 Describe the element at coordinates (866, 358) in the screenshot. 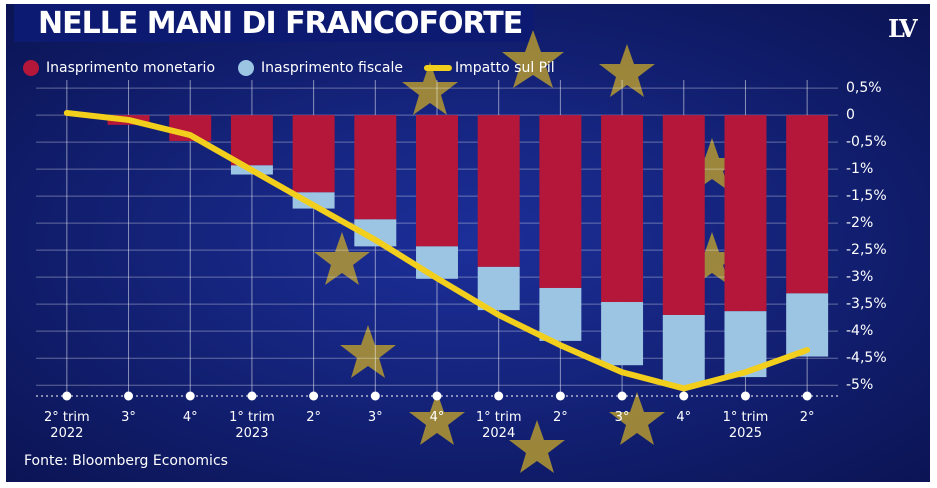

I see `y-tick-label: -4,5%` at that location.